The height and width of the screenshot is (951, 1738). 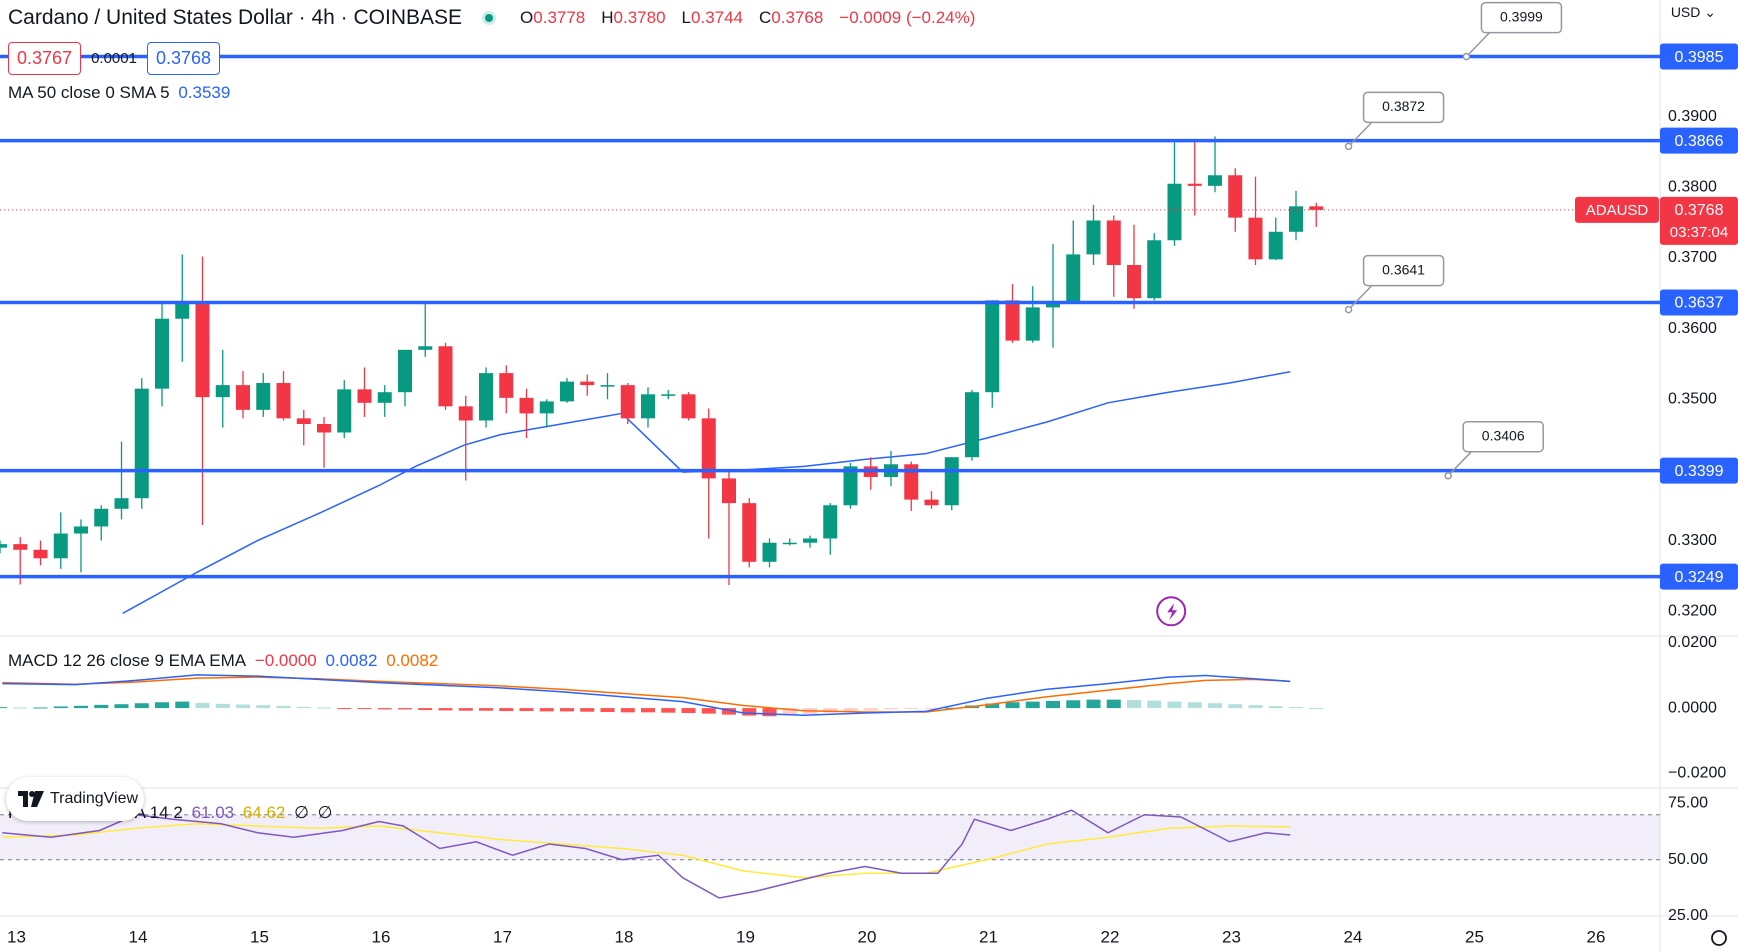 What do you see at coordinates (1348, 309) in the screenshot?
I see `callout-anchor` at bounding box center [1348, 309].